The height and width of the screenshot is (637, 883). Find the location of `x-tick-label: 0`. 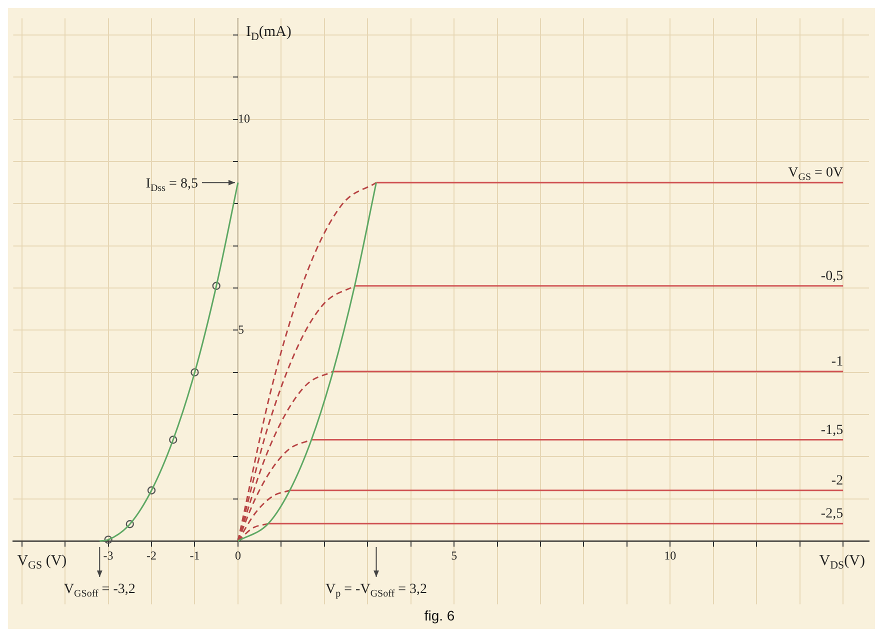

x-tick-label: 0 is located at coordinates (237, 555).